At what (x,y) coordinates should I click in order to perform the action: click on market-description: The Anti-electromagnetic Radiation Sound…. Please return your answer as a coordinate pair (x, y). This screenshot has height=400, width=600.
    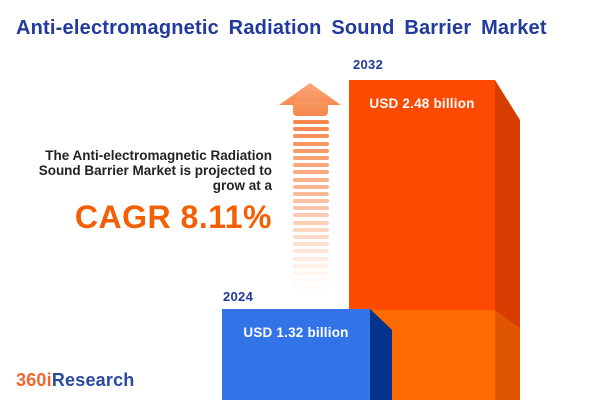
    Looking at the image, I should click on (155, 191).